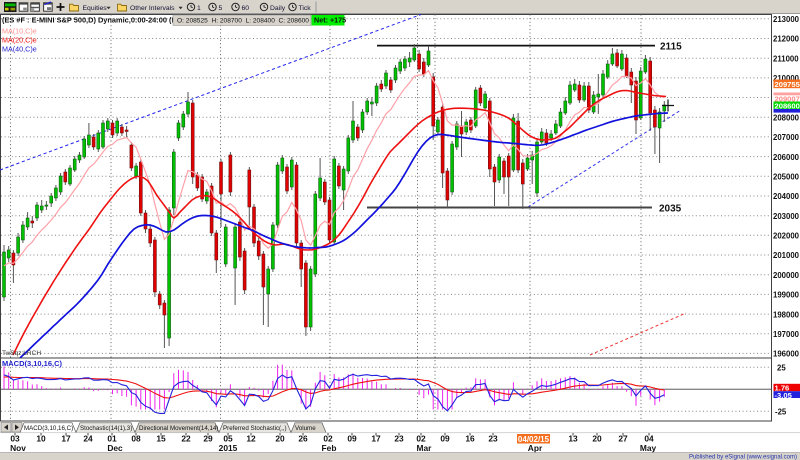  I want to click on svg-text: May, so click(648, 448).